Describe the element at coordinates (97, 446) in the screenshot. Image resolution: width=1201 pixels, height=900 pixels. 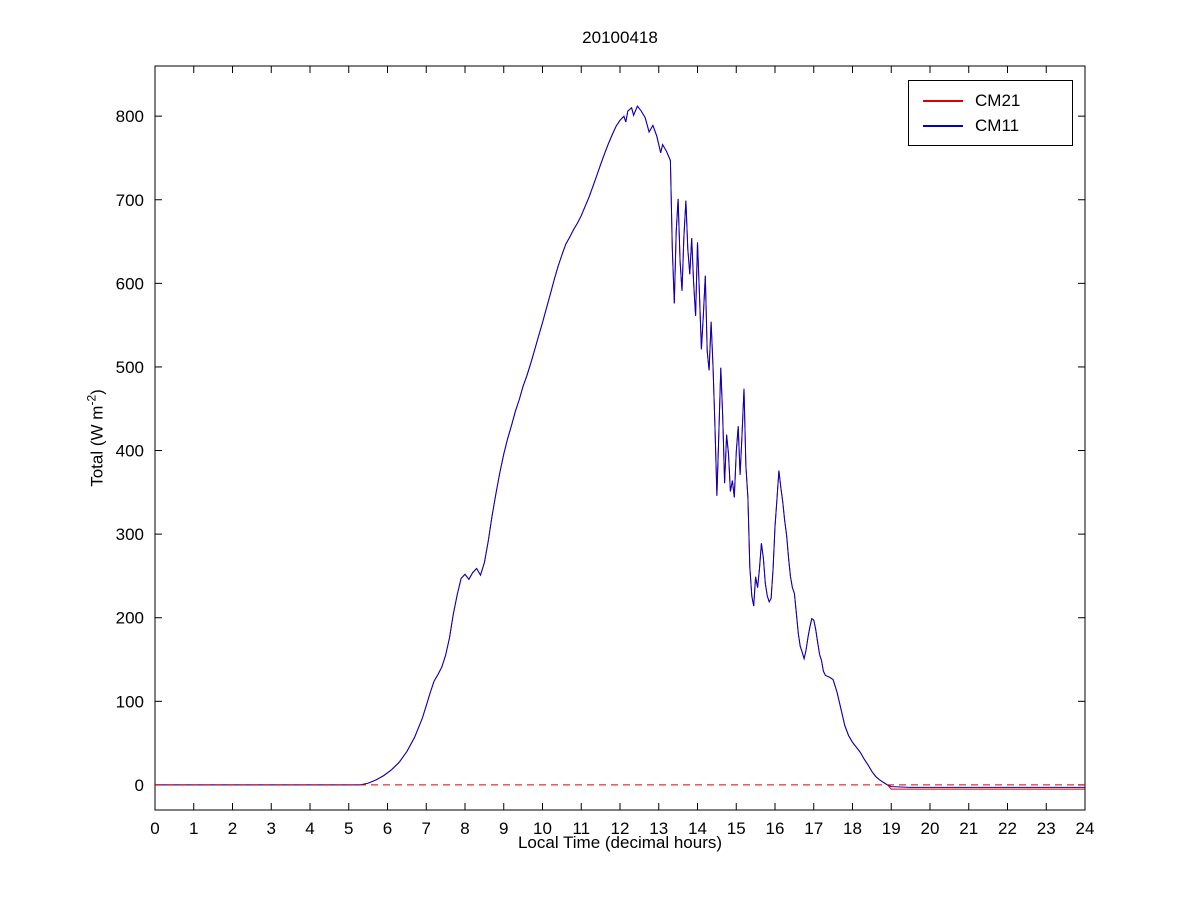
I see `y-axis-label-prefix: Total (W m` at that location.